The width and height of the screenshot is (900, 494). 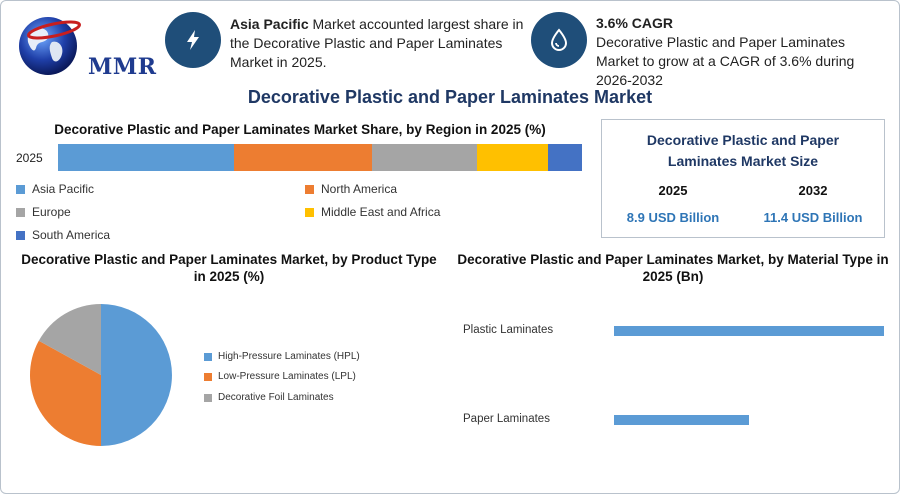 What do you see at coordinates (269, 24) in the screenshot?
I see `highlight-bold-1: Asia Pacific` at bounding box center [269, 24].